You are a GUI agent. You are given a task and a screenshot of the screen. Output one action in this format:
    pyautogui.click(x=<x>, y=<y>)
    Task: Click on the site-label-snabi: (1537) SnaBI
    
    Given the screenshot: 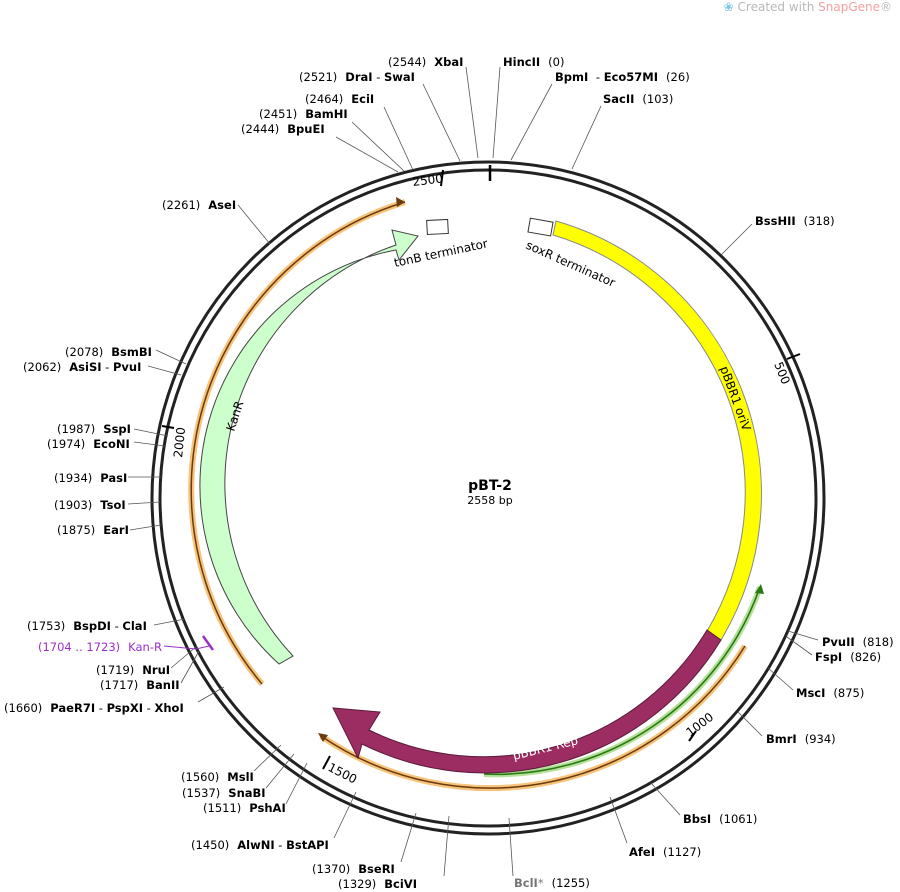 What is the action you would take?
    pyautogui.click(x=224, y=793)
    